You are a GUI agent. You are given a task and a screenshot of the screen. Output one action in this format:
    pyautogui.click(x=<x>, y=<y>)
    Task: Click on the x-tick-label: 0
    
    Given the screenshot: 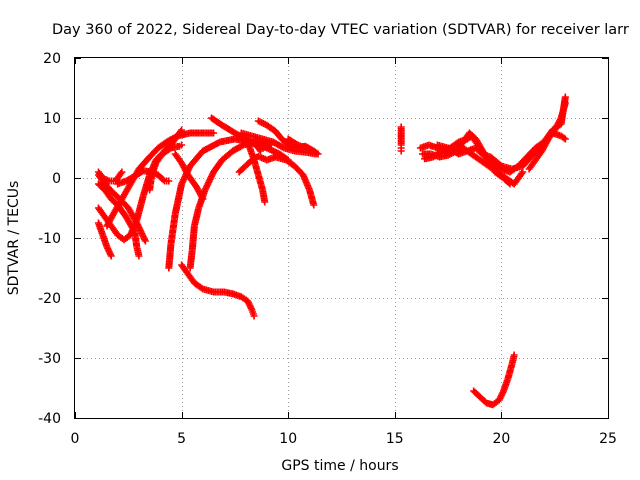 What is the action you would take?
    pyautogui.click(x=75, y=439)
    